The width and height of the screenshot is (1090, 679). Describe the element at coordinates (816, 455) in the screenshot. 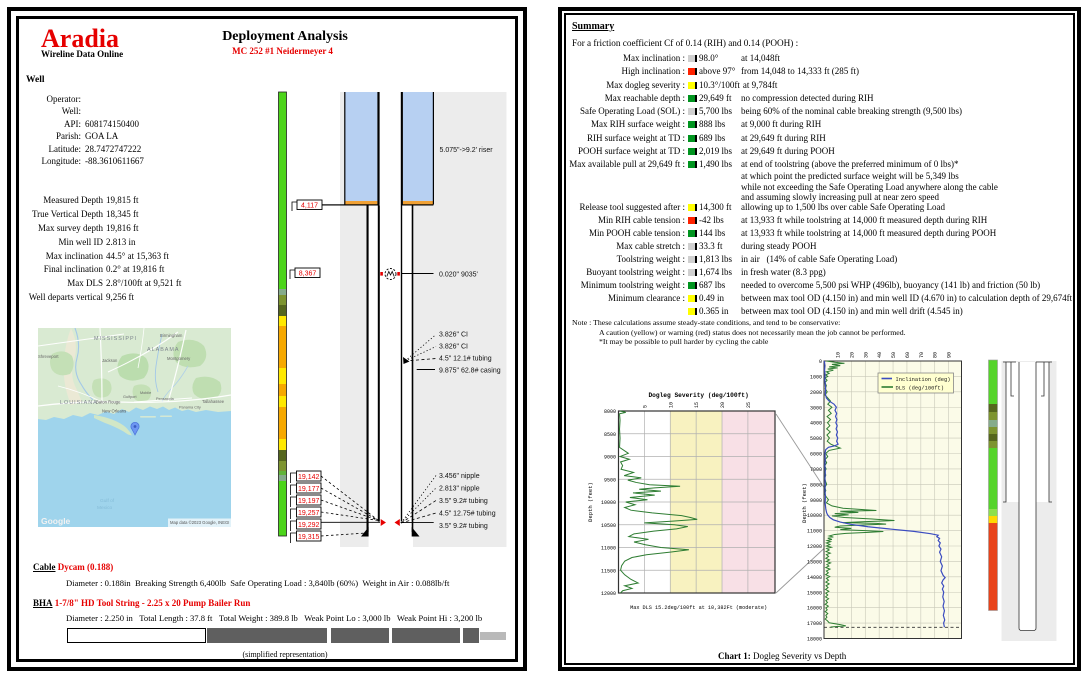

I see `svg-text: 6000` at that location.